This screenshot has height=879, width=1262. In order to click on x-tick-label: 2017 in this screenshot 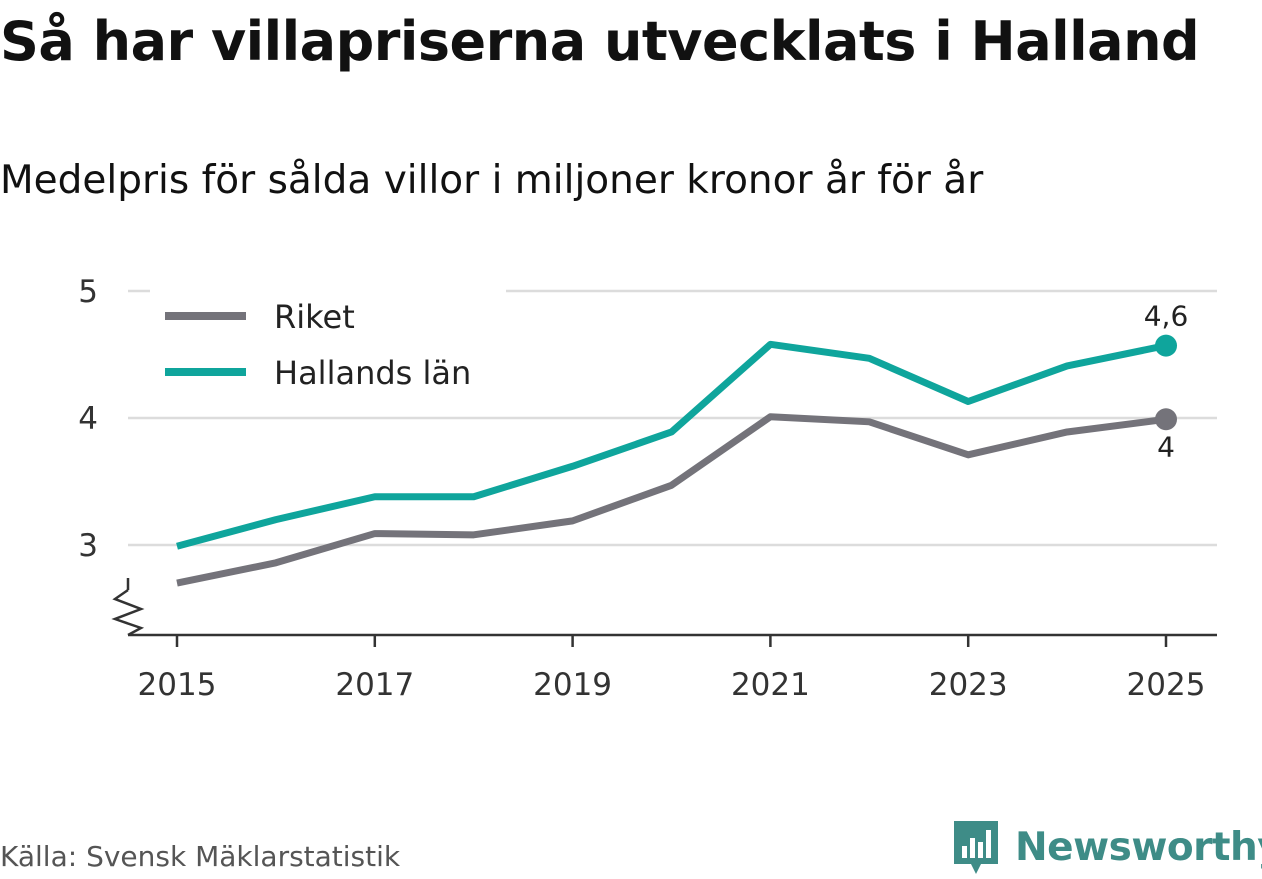, I will do `click(374, 685)`.